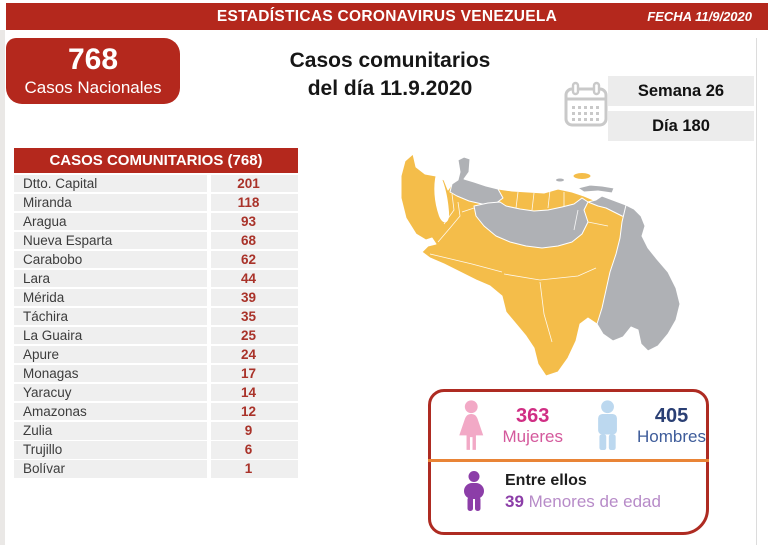  I want to click on state-name: Trujillo, so click(110, 450).